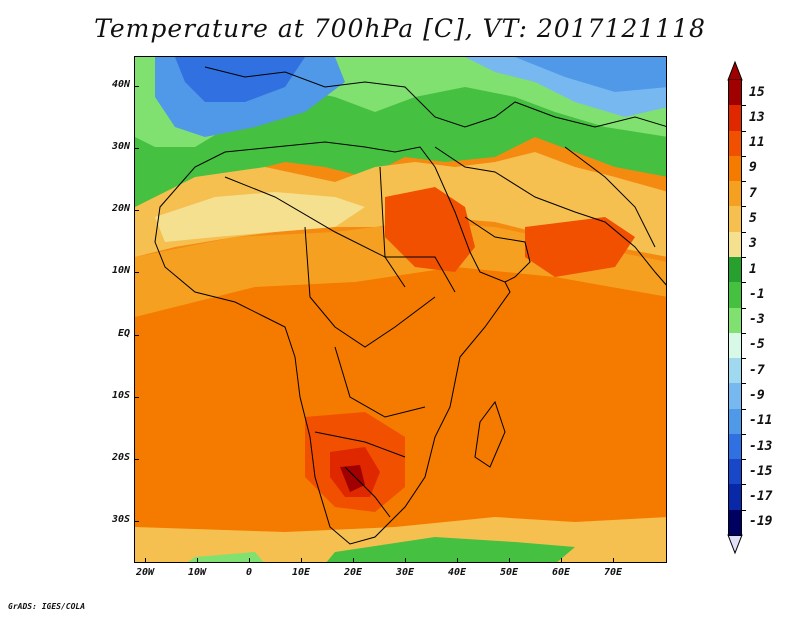 The height and width of the screenshot is (618, 800). What do you see at coordinates (120, 84) in the screenshot?
I see `lat-label-40n: 40N` at bounding box center [120, 84].